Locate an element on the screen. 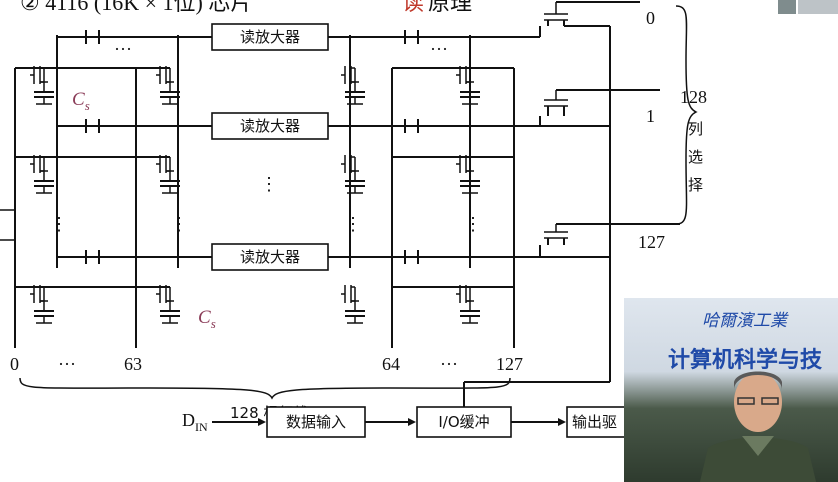  title-highlight: 读 is located at coordinates (413, 7).